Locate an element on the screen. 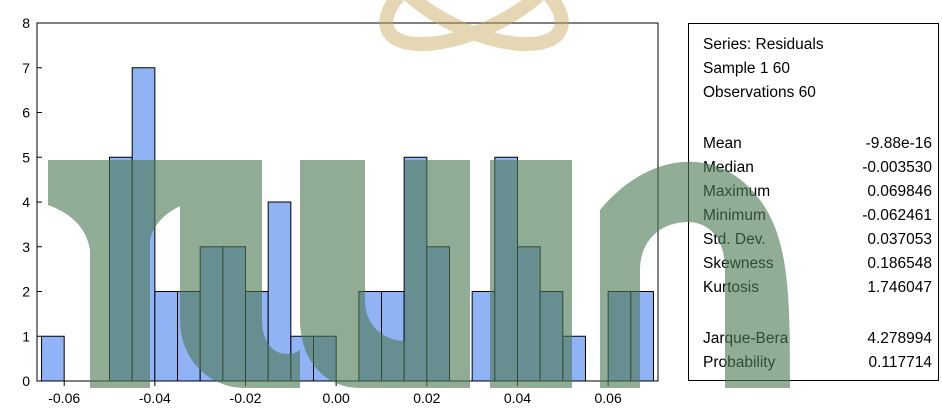  y-tick-label: 4 is located at coordinates (26, 202).